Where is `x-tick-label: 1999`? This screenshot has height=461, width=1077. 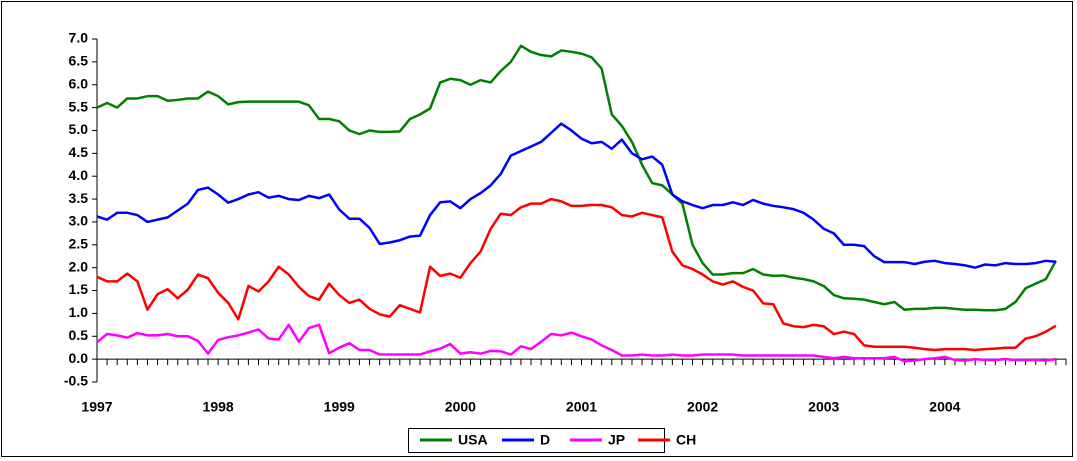
x-tick-label: 1999 is located at coordinates (339, 407).